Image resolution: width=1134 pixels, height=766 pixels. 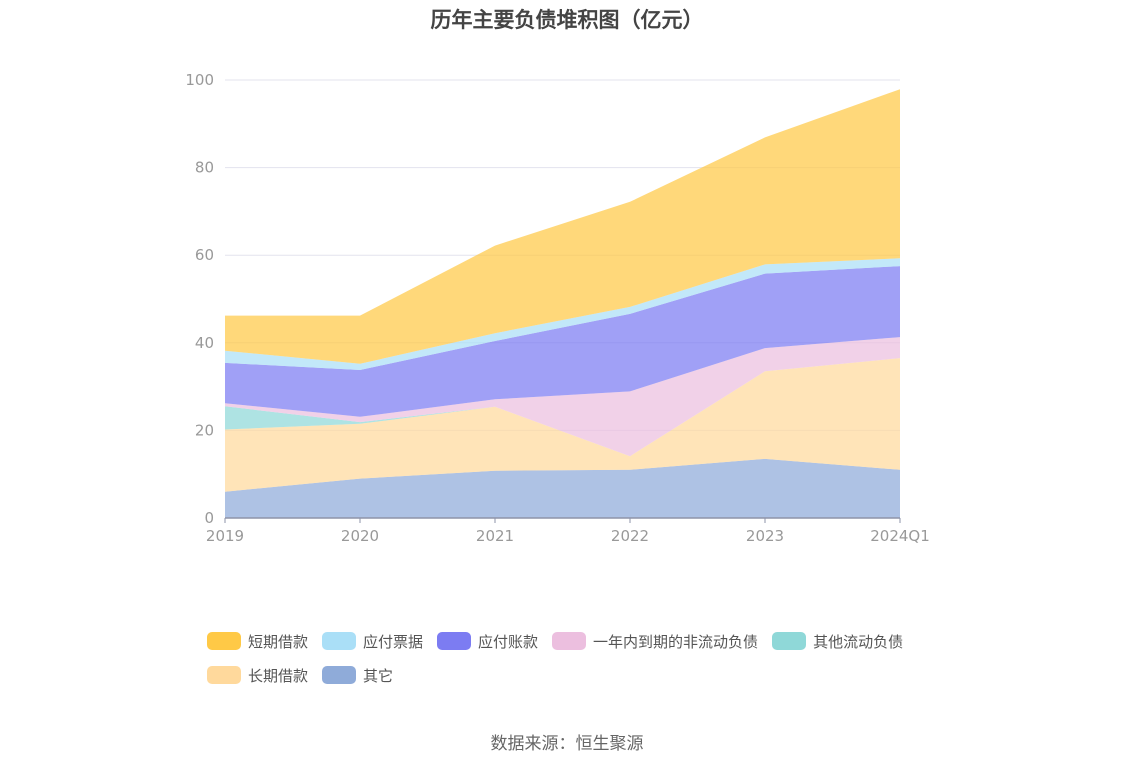 I want to click on legend-label: 其他流动负债, so click(x=858, y=641).